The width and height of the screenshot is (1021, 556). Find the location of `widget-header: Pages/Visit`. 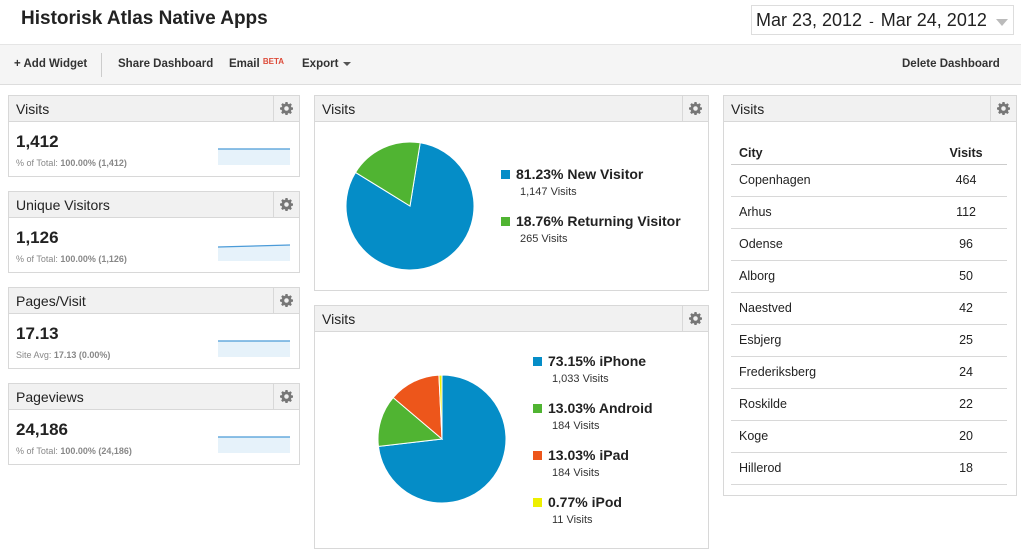

widget-header: Pages/Visit is located at coordinates (154, 301).